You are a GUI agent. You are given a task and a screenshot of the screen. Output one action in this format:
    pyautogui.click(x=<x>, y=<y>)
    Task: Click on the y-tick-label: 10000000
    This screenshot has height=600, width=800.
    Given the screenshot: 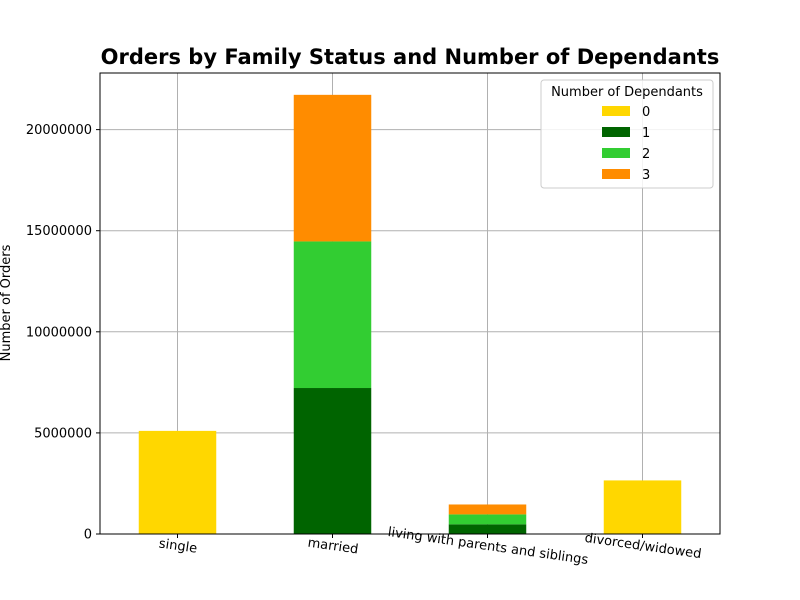 What is the action you would take?
    pyautogui.click(x=59, y=332)
    